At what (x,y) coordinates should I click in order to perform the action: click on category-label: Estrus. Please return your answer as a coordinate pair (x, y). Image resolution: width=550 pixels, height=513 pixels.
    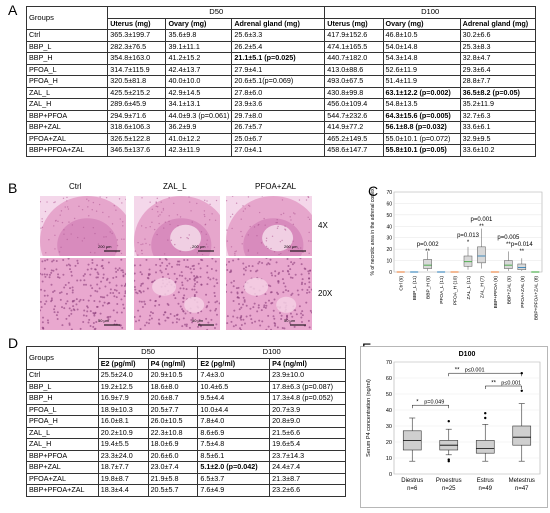
    Looking at the image, I should click on (485, 481).